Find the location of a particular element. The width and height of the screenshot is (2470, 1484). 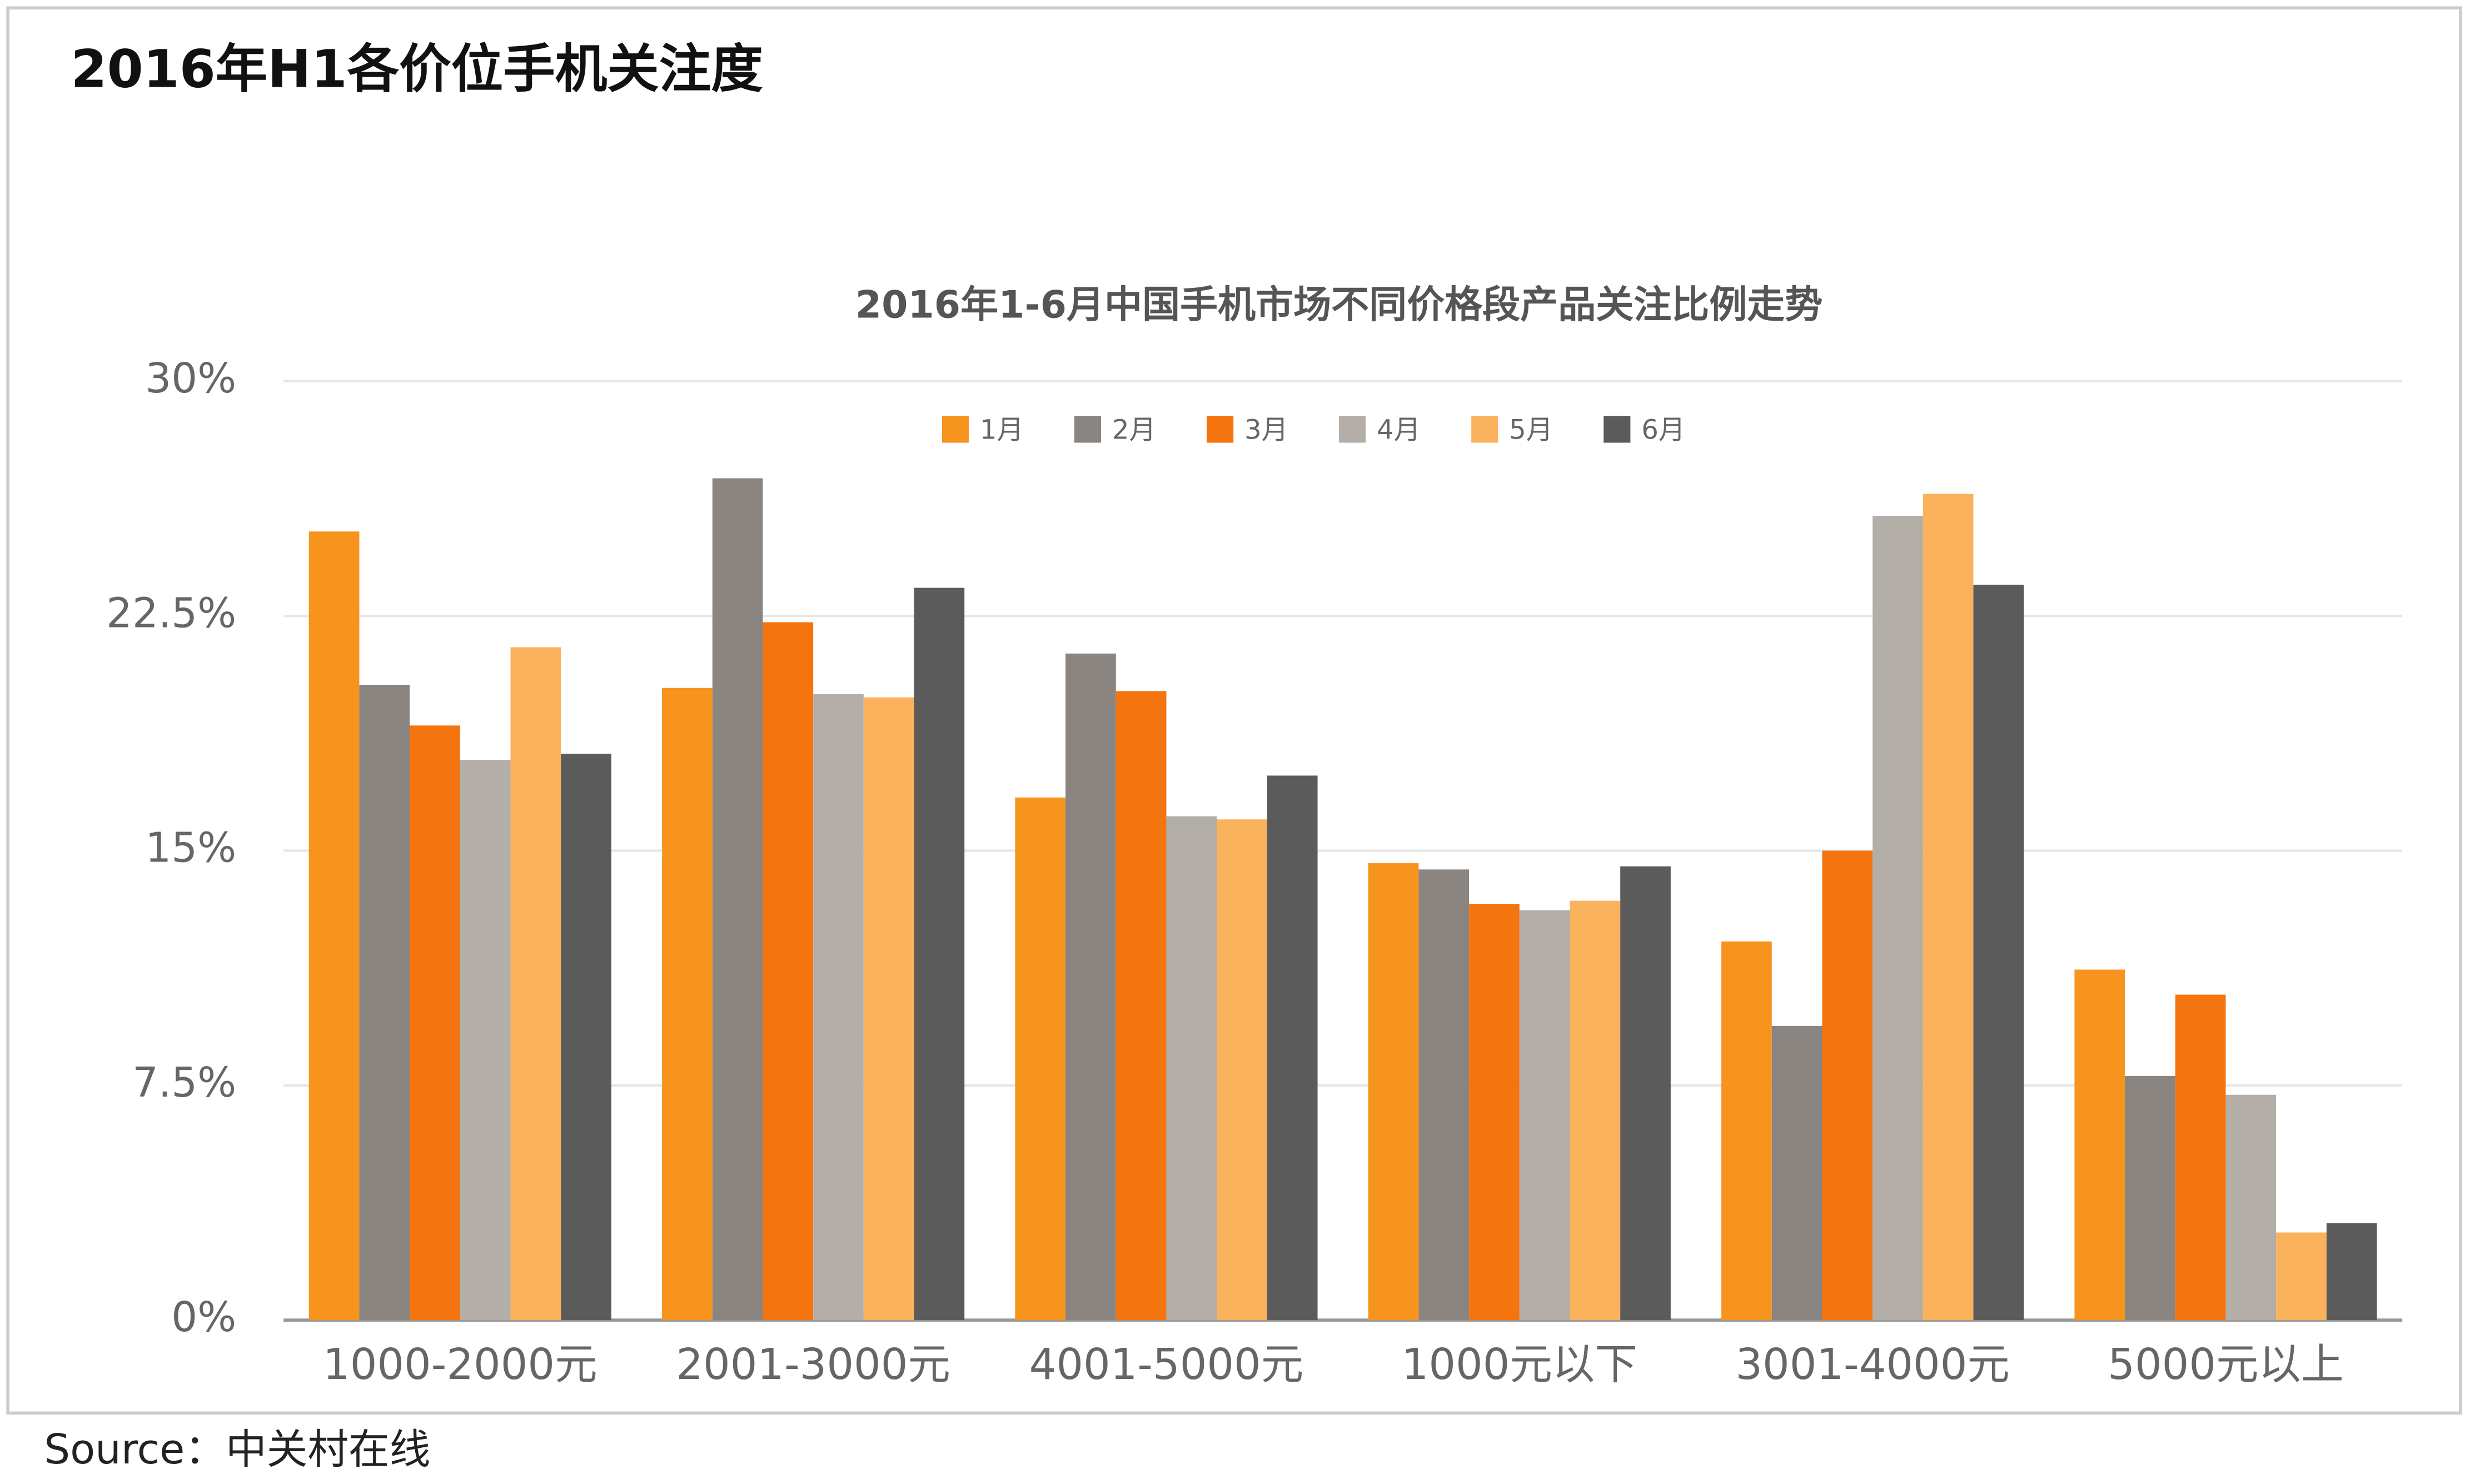

legend-label: 3月 is located at coordinates (1266, 431).